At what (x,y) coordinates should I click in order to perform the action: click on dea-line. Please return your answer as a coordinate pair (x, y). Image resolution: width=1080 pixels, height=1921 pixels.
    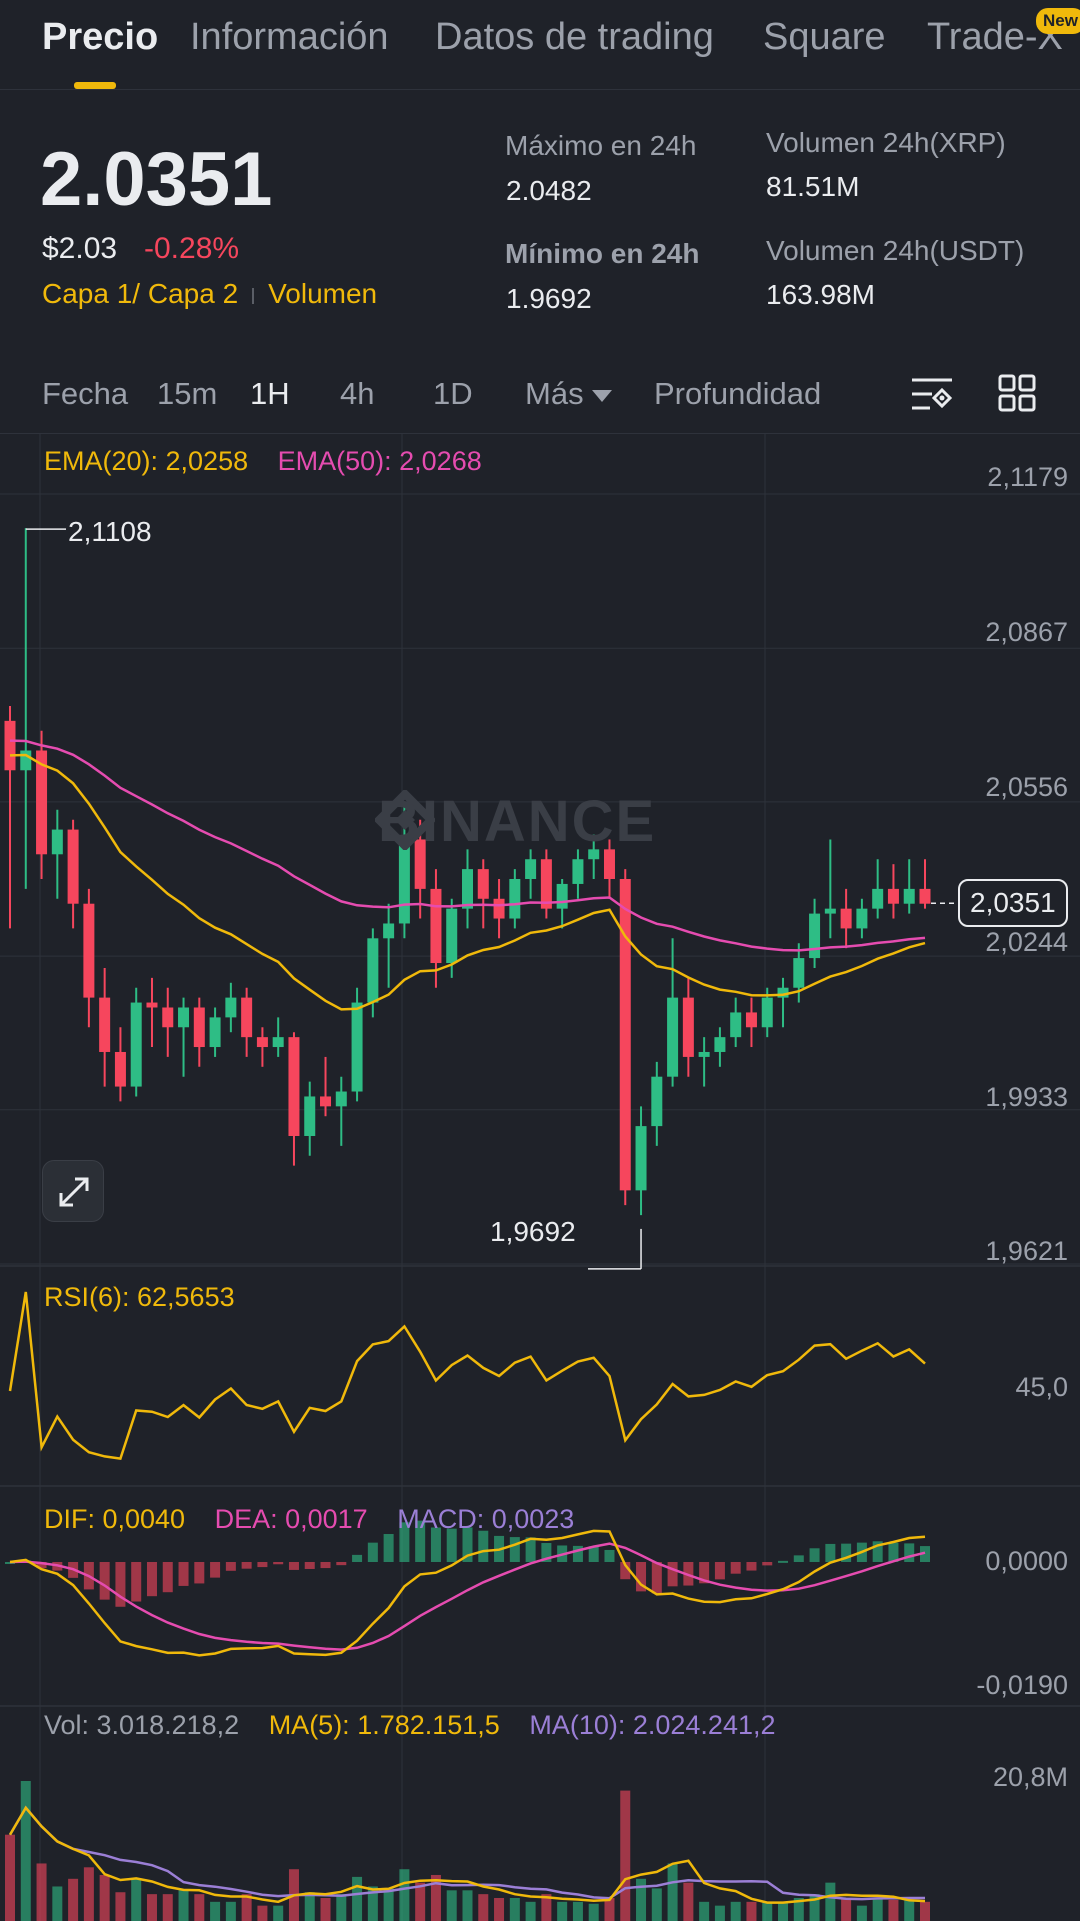
    Looking at the image, I should click on (467, 1596).